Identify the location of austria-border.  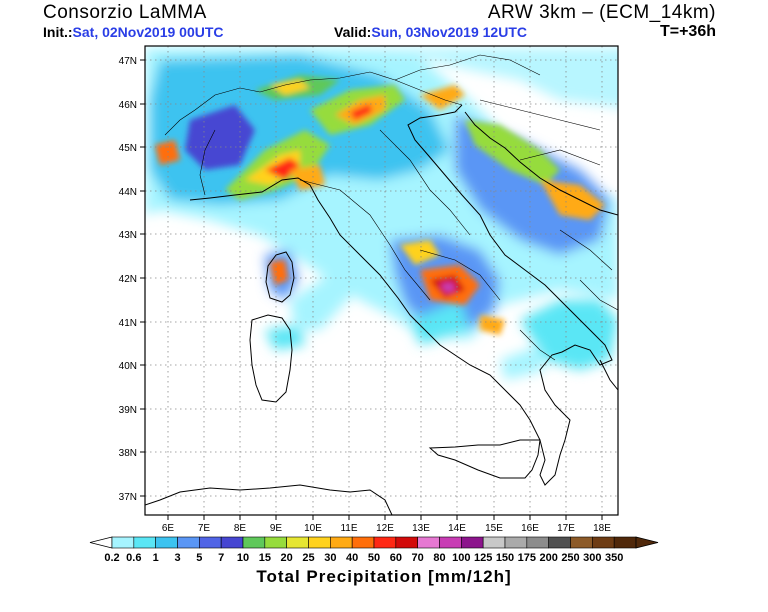
(467, 67).